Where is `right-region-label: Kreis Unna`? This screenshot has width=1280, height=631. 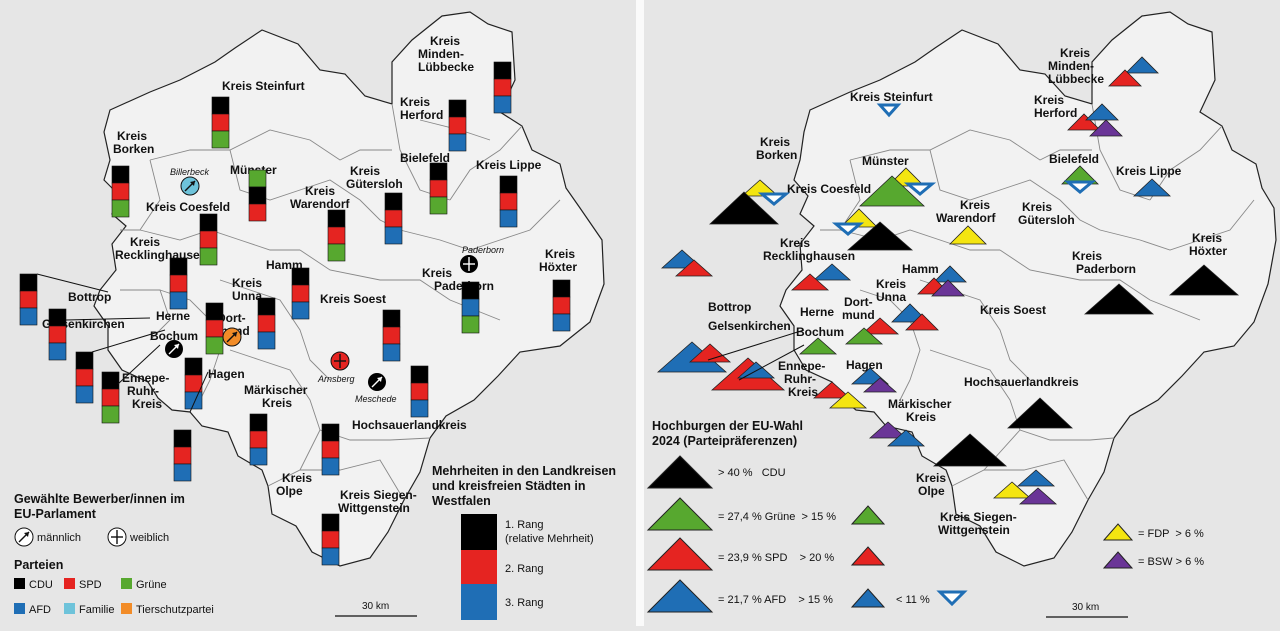
right-region-label: Kreis Unna is located at coordinates (891, 290).